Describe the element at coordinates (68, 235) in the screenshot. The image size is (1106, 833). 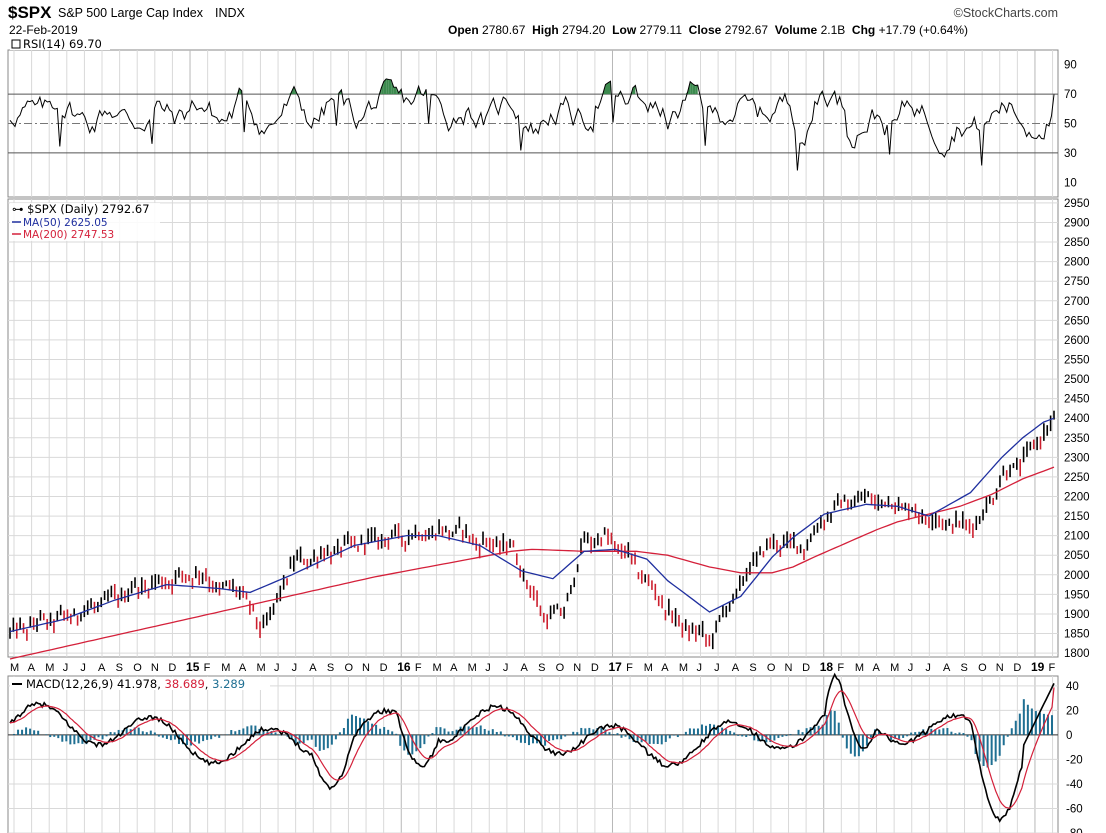
I see `ma200-legend: MA(200) 2747.53` at that location.